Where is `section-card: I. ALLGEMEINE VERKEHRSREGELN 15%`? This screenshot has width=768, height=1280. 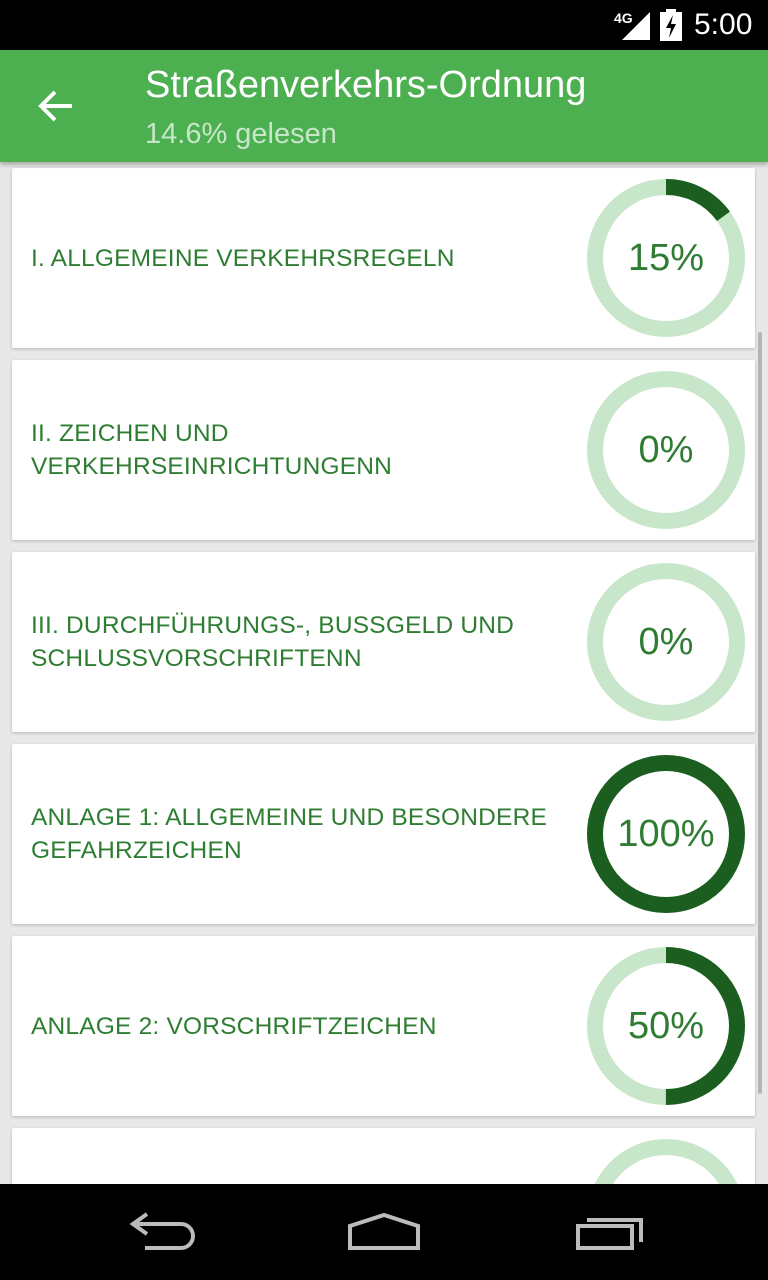
section-card: I. ALLGEMEINE VERKEHRSREGELN 15% is located at coordinates (383, 258).